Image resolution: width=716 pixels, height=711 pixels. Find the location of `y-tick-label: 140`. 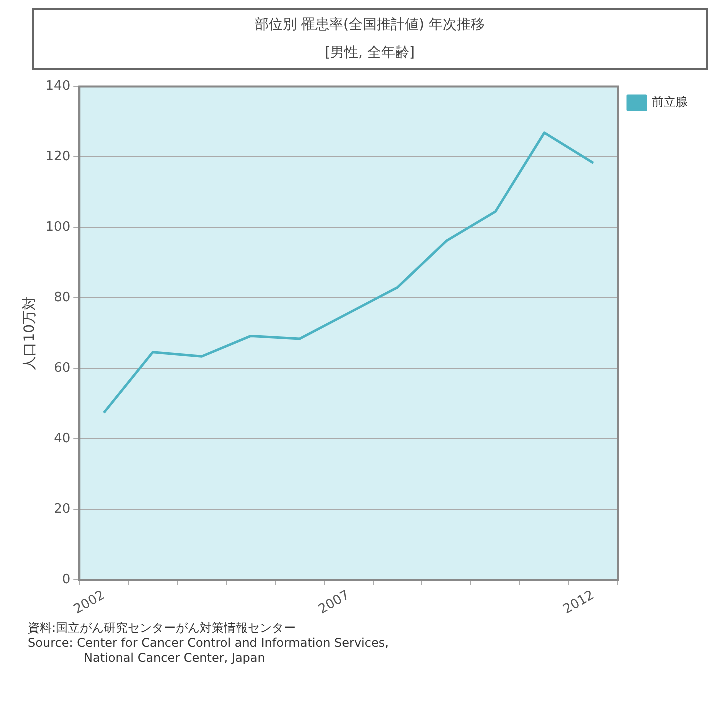

y-tick-label: 140 is located at coordinates (58, 86).